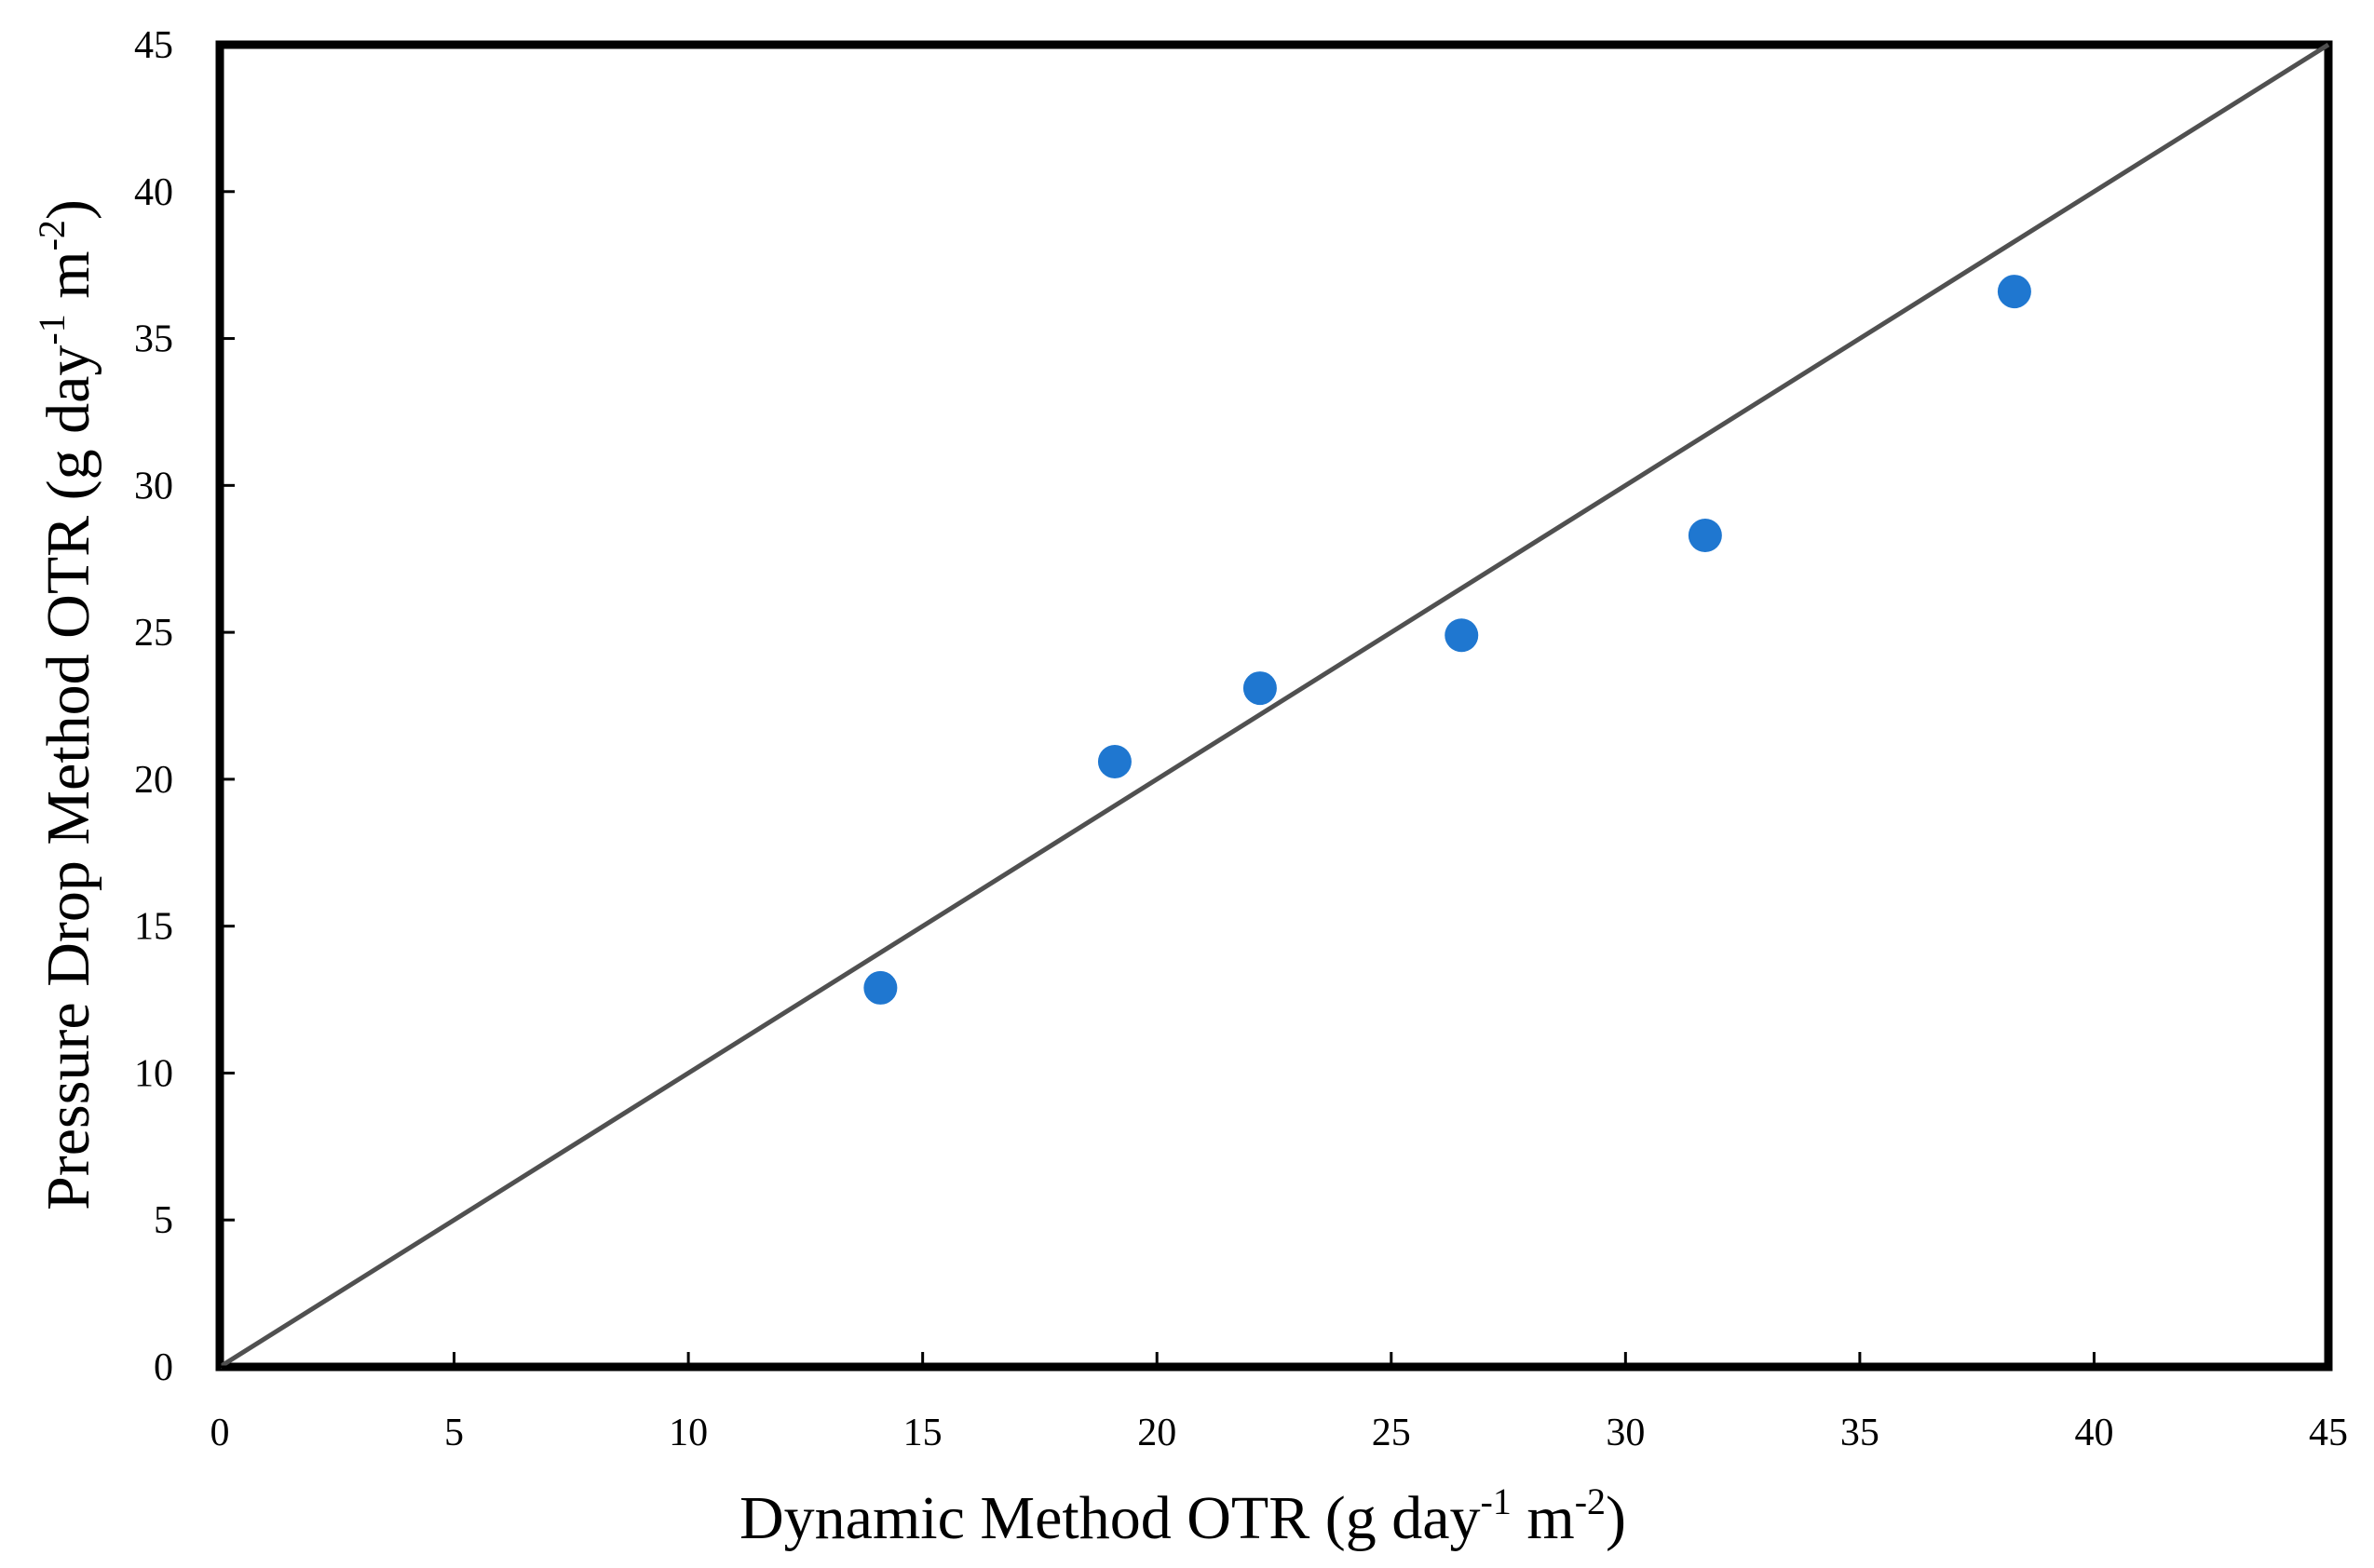 This screenshot has height=1568, width=2374. Describe the element at coordinates (184, 707) in the screenshot. I see `y-axis-ticks: 0 5 10 15 20 25 30 35 40 45` at that location.